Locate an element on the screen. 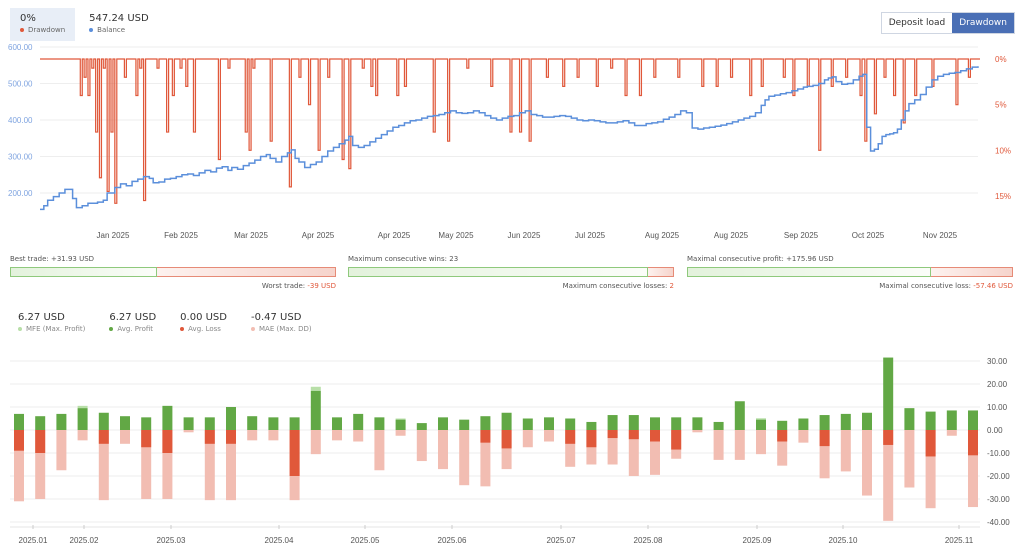 The width and height of the screenshot is (1024, 553). mae-summary: -0.47 USD MAE (Max. DD) is located at coordinates (281, 323).